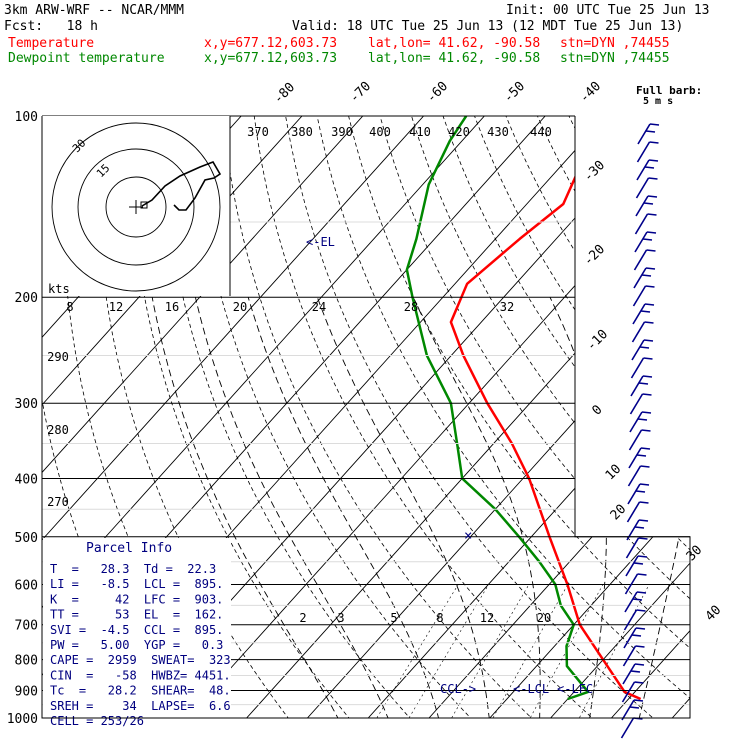 The width and height of the screenshot is (740, 740). I want to click on parcel-info-row: K = 42 LFC = 903., so click(136, 599).